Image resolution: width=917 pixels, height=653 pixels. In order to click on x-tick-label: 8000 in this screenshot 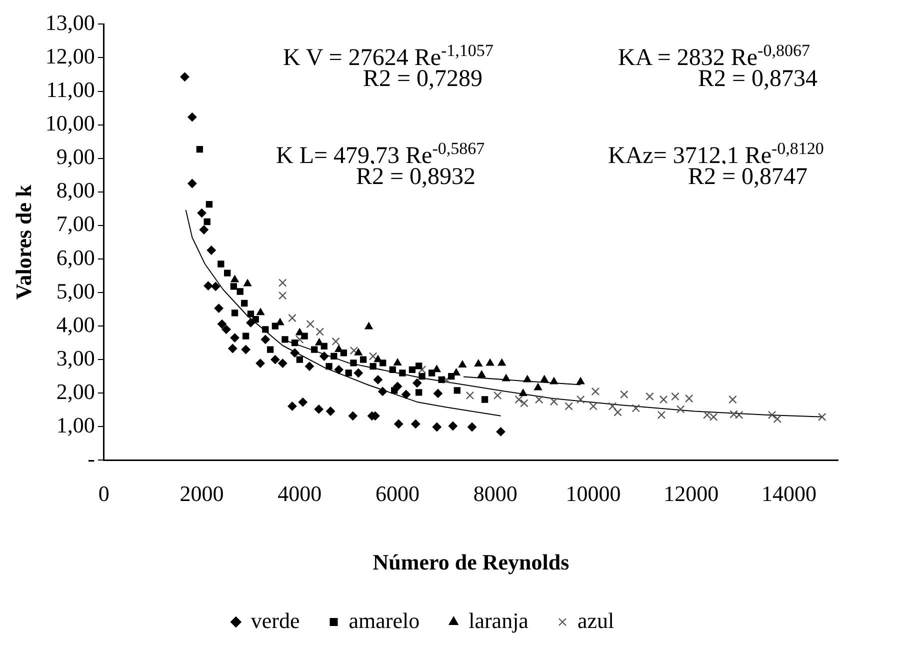, I will do `click(495, 493)`.